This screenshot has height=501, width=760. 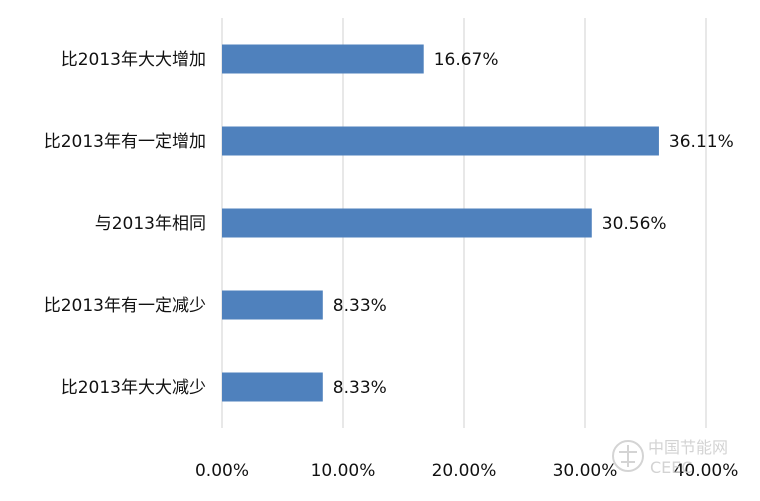 What do you see at coordinates (125, 142) in the screenshot?
I see `category-label-1: 比2013年有一定增加` at bounding box center [125, 142].